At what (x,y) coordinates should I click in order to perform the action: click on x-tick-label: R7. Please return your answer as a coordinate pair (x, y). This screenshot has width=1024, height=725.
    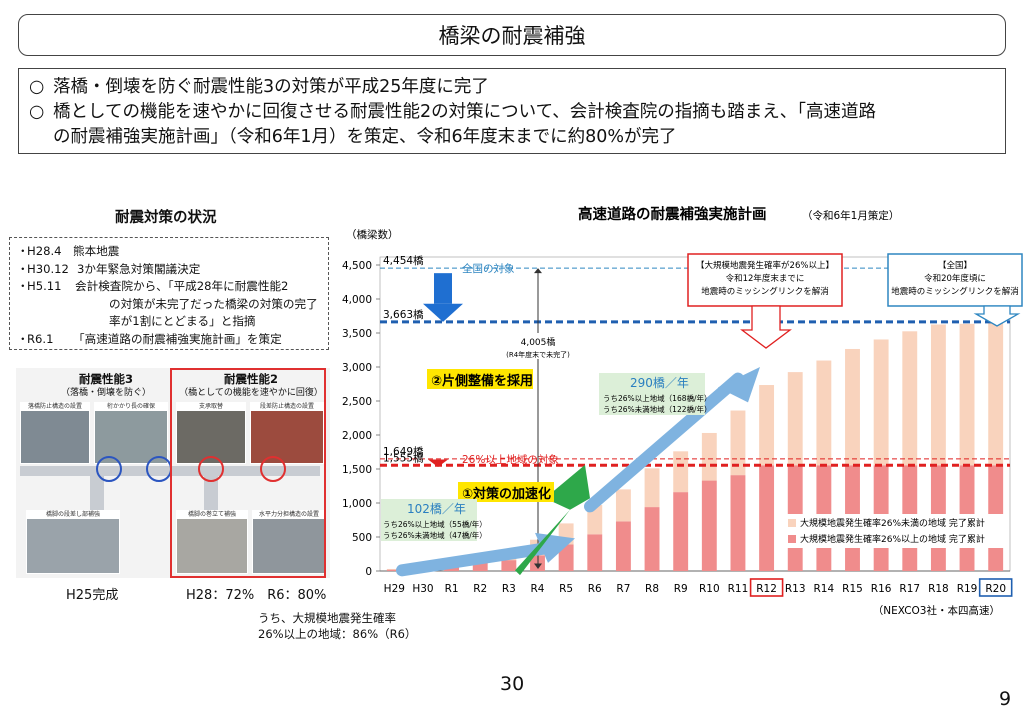
    Looking at the image, I should click on (623, 589).